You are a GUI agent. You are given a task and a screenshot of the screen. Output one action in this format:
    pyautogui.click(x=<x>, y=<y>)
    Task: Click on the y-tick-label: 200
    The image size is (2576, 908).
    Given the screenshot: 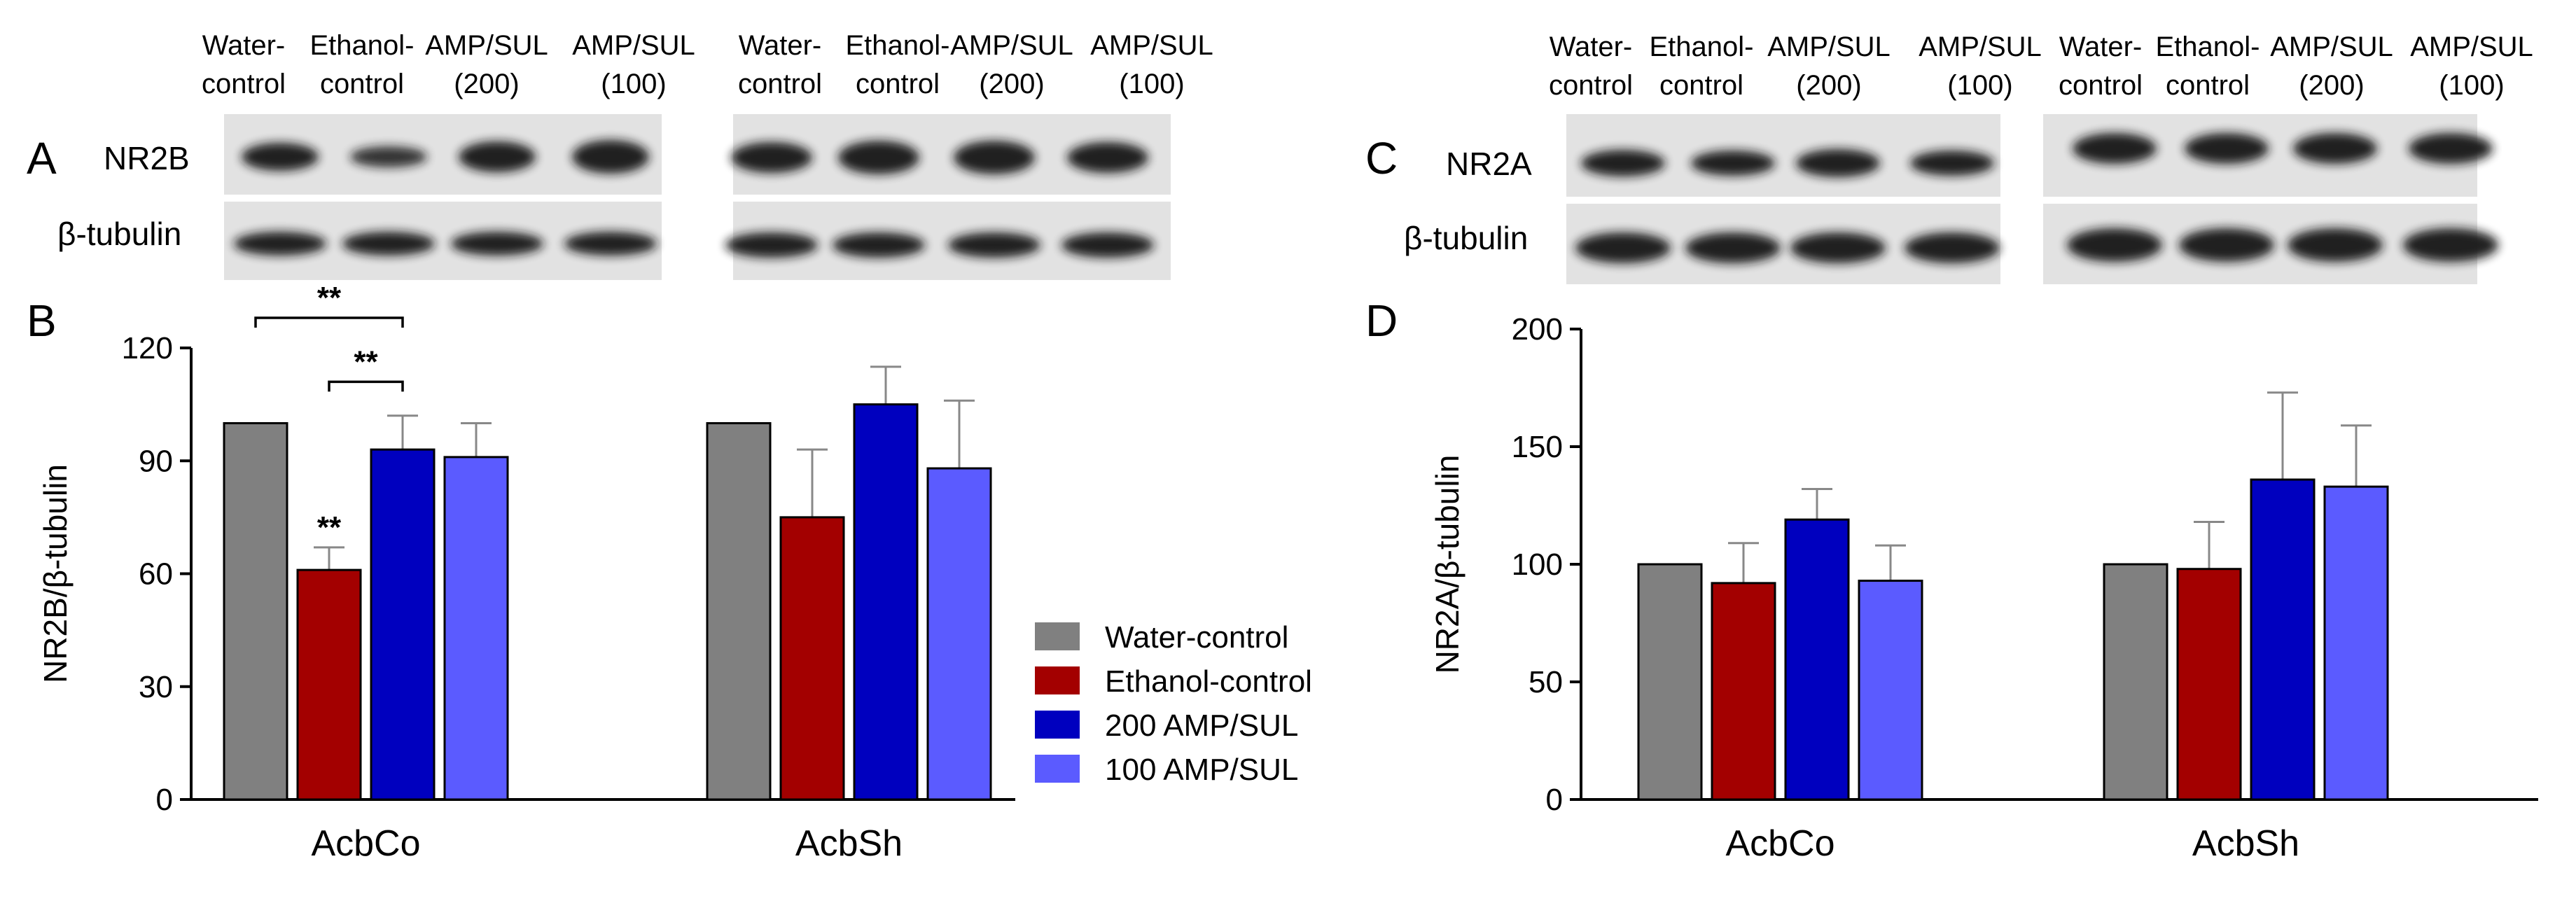 What is the action you would take?
    pyautogui.click(x=1537, y=329)
    